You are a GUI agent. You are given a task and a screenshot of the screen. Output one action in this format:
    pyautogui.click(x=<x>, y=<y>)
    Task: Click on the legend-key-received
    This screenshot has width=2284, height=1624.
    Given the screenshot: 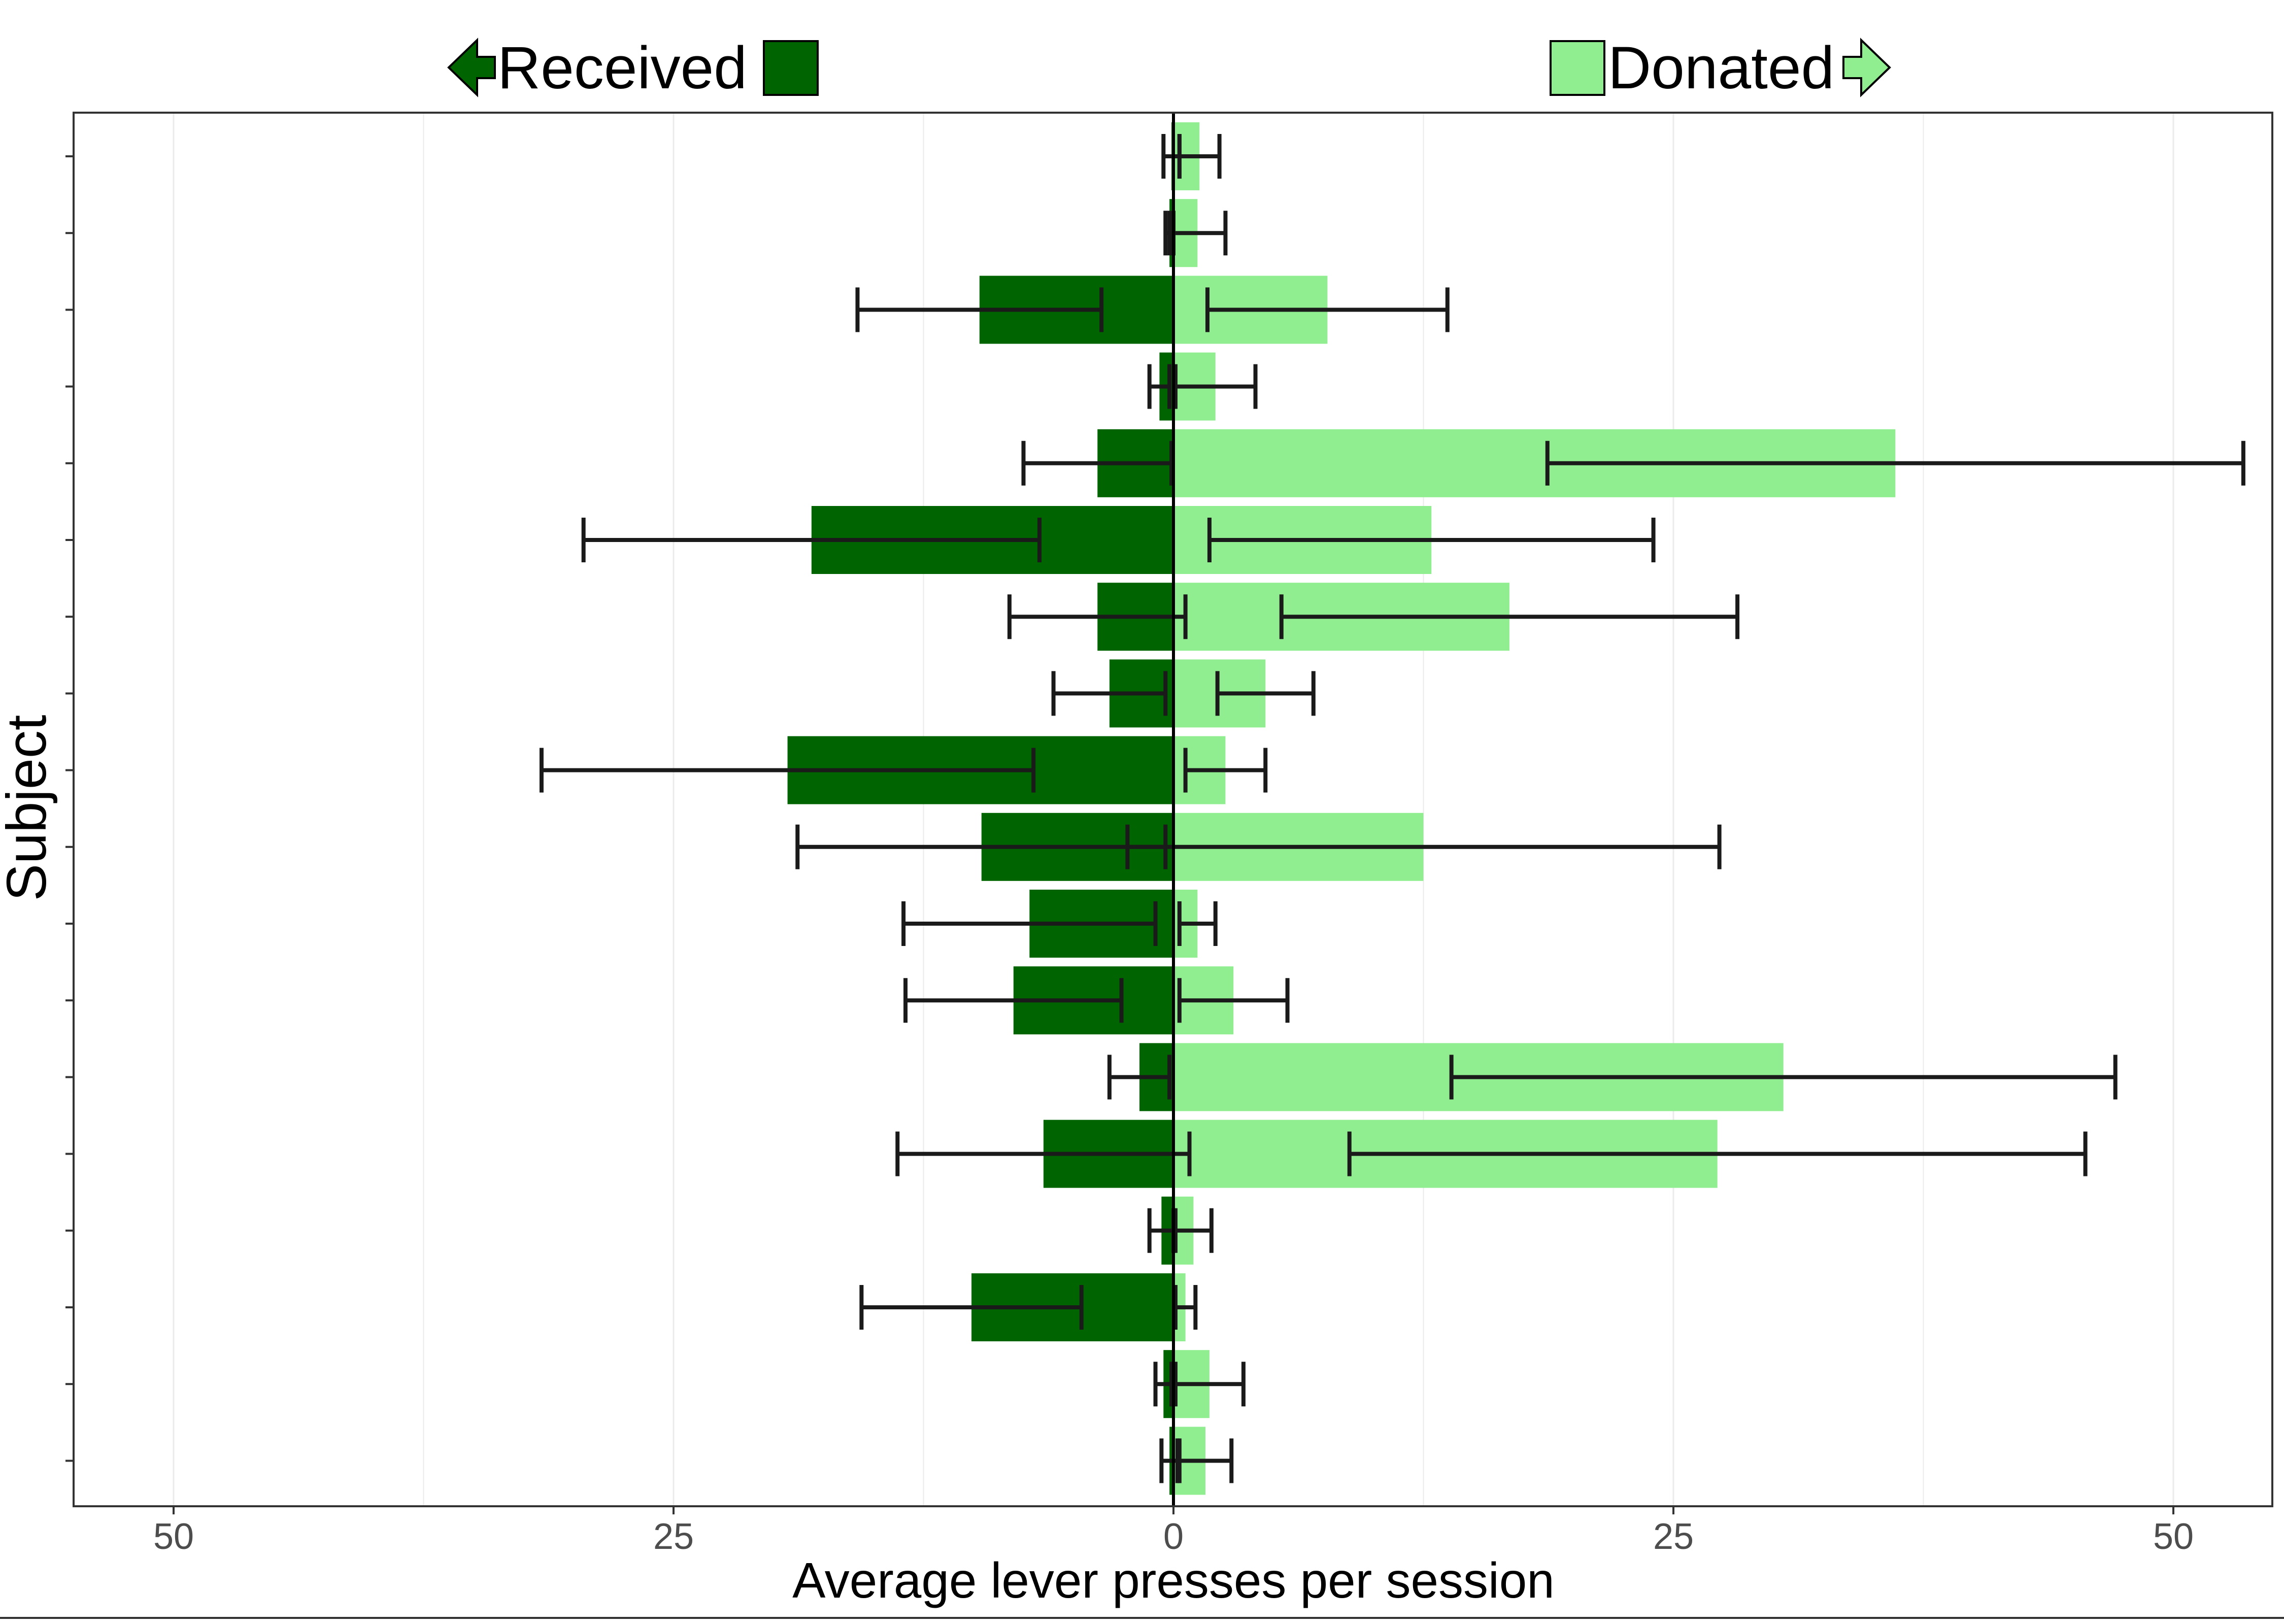 What is the action you would take?
    pyautogui.click(x=791, y=68)
    